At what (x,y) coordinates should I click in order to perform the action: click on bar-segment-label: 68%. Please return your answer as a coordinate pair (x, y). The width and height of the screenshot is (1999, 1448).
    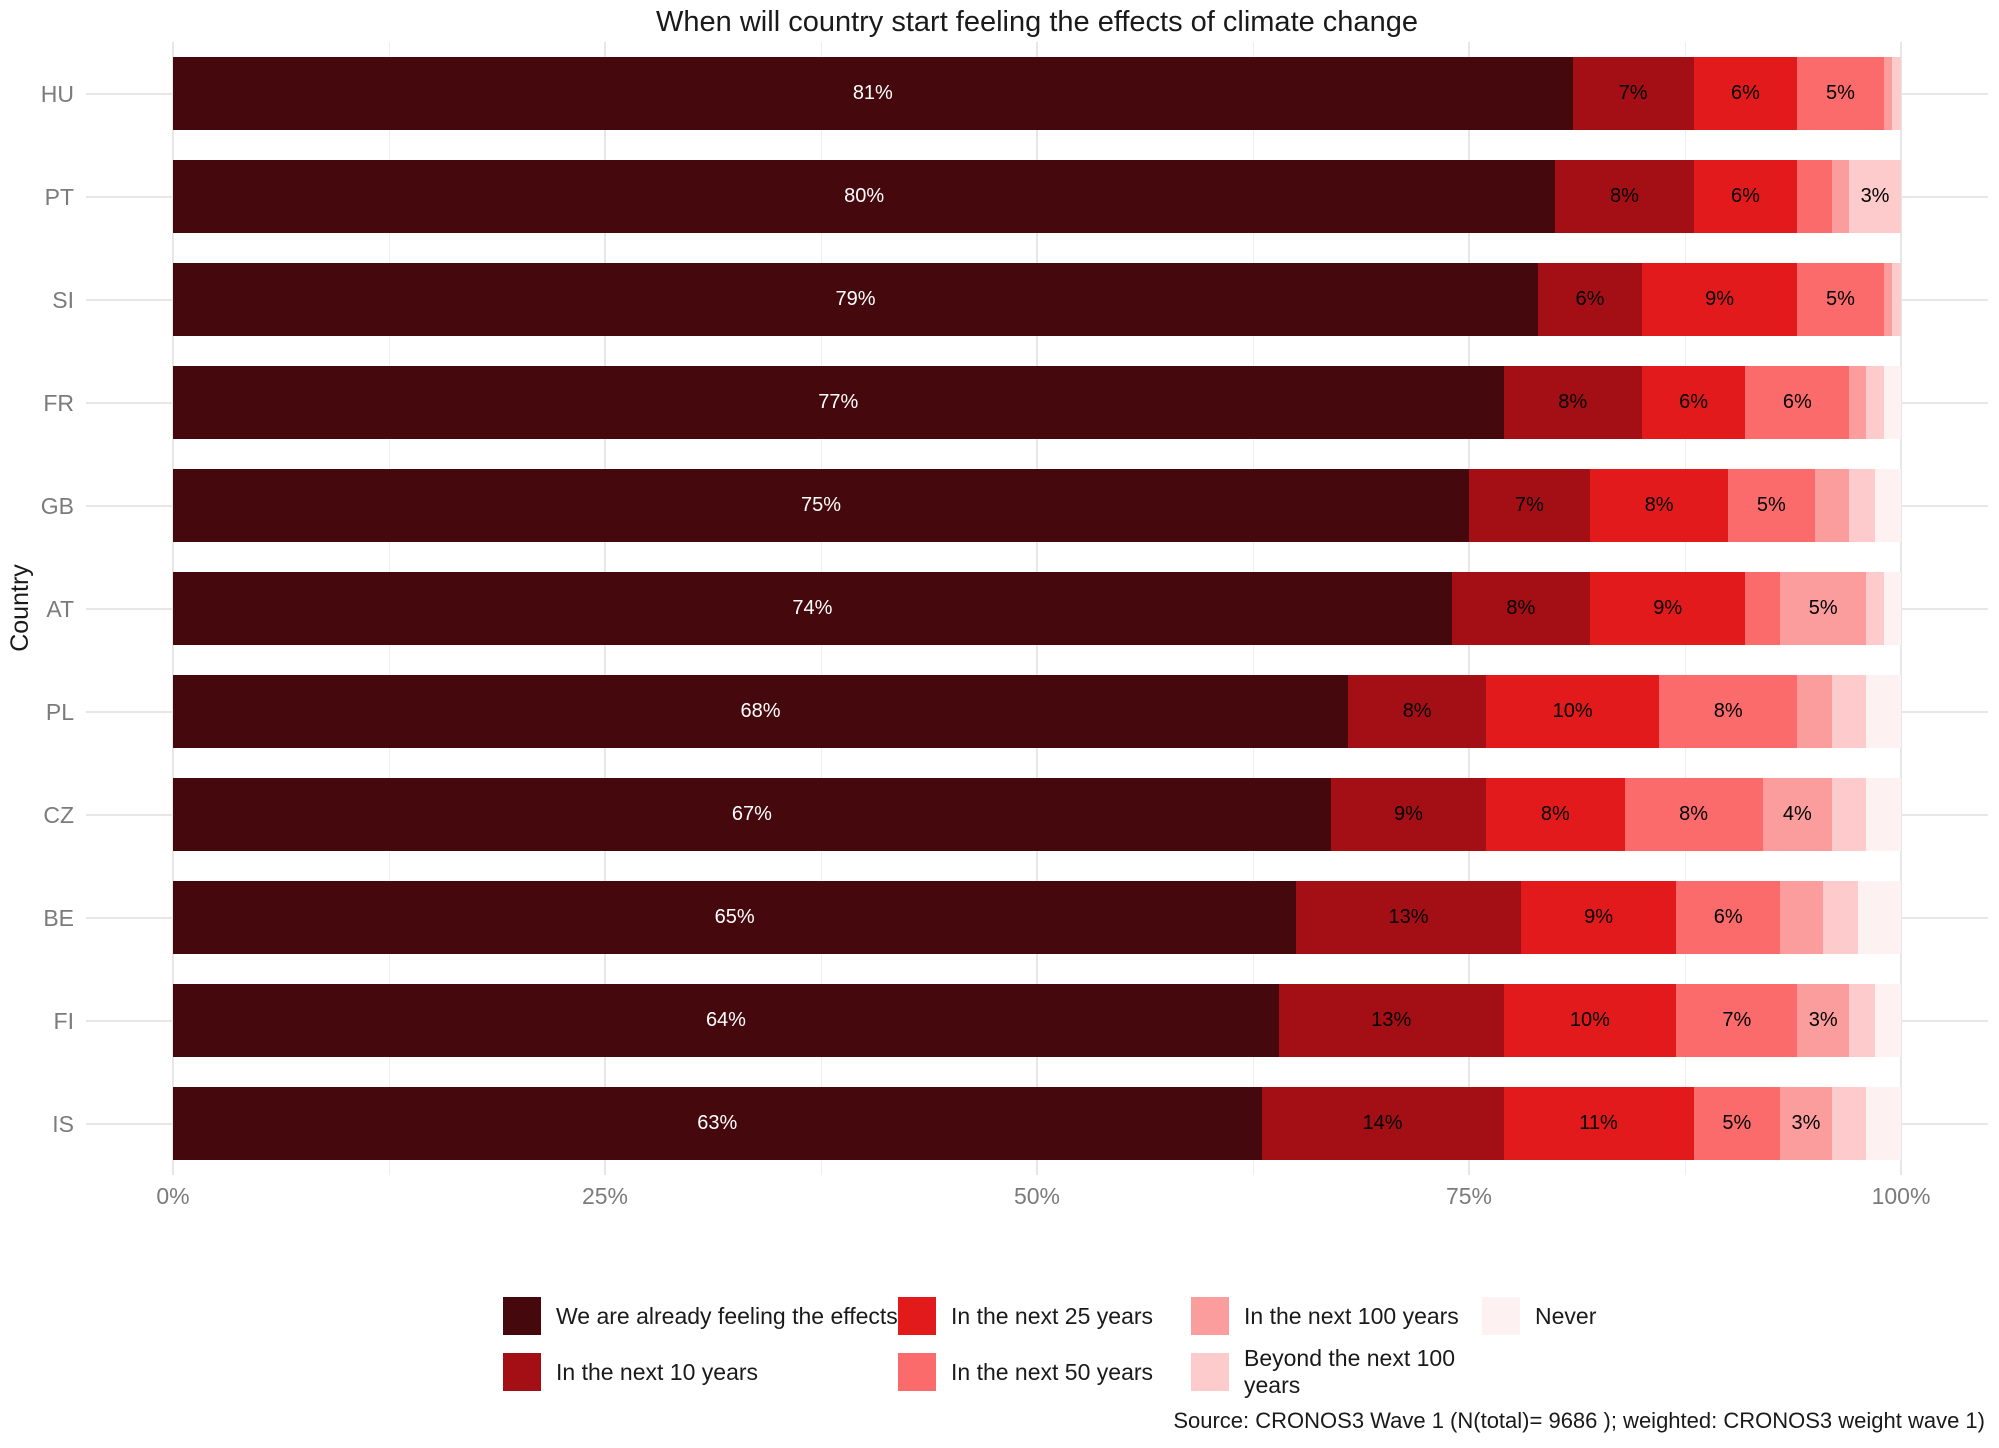
    Looking at the image, I should click on (760, 711).